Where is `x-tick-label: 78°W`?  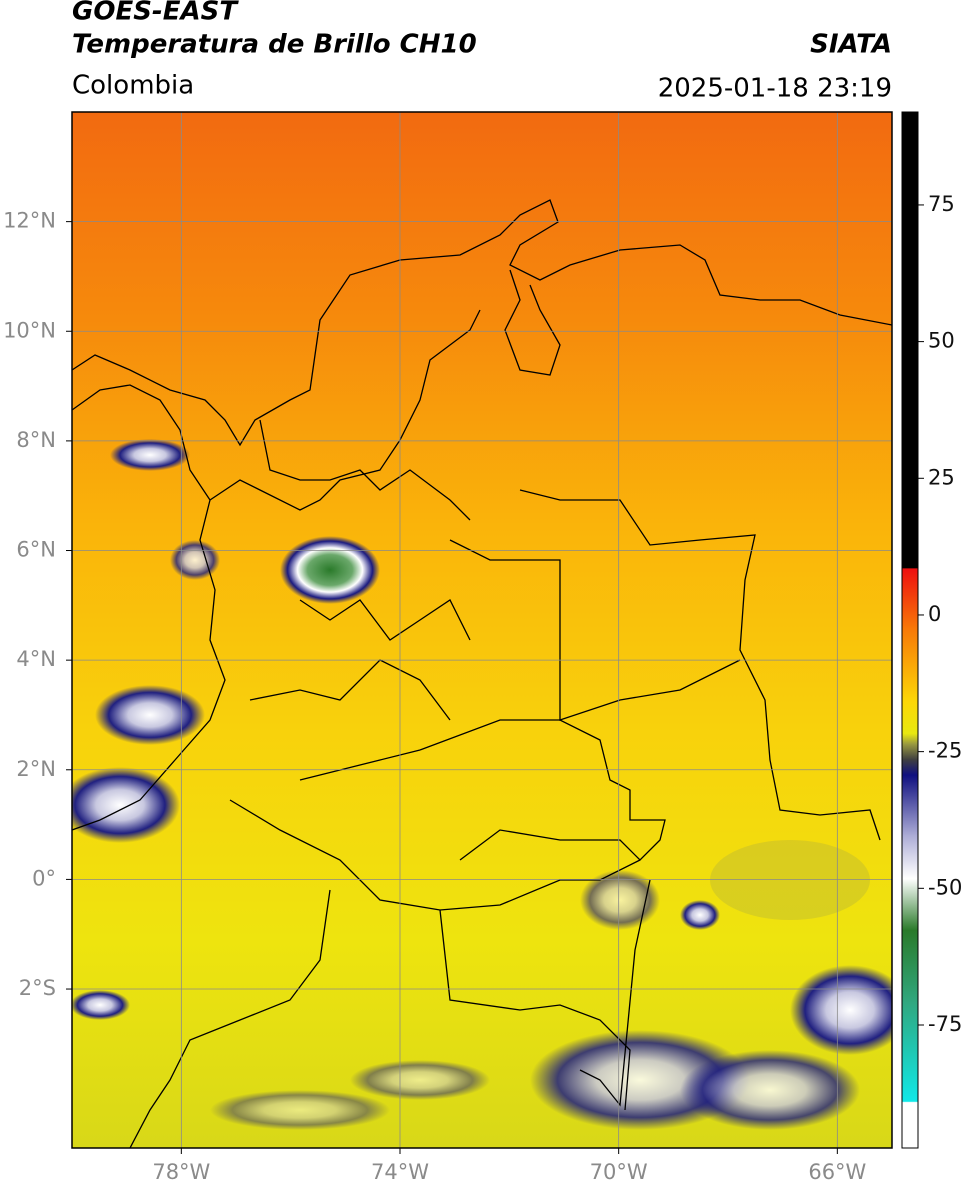
x-tick-label: 78°W is located at coordinates (181, 1172).